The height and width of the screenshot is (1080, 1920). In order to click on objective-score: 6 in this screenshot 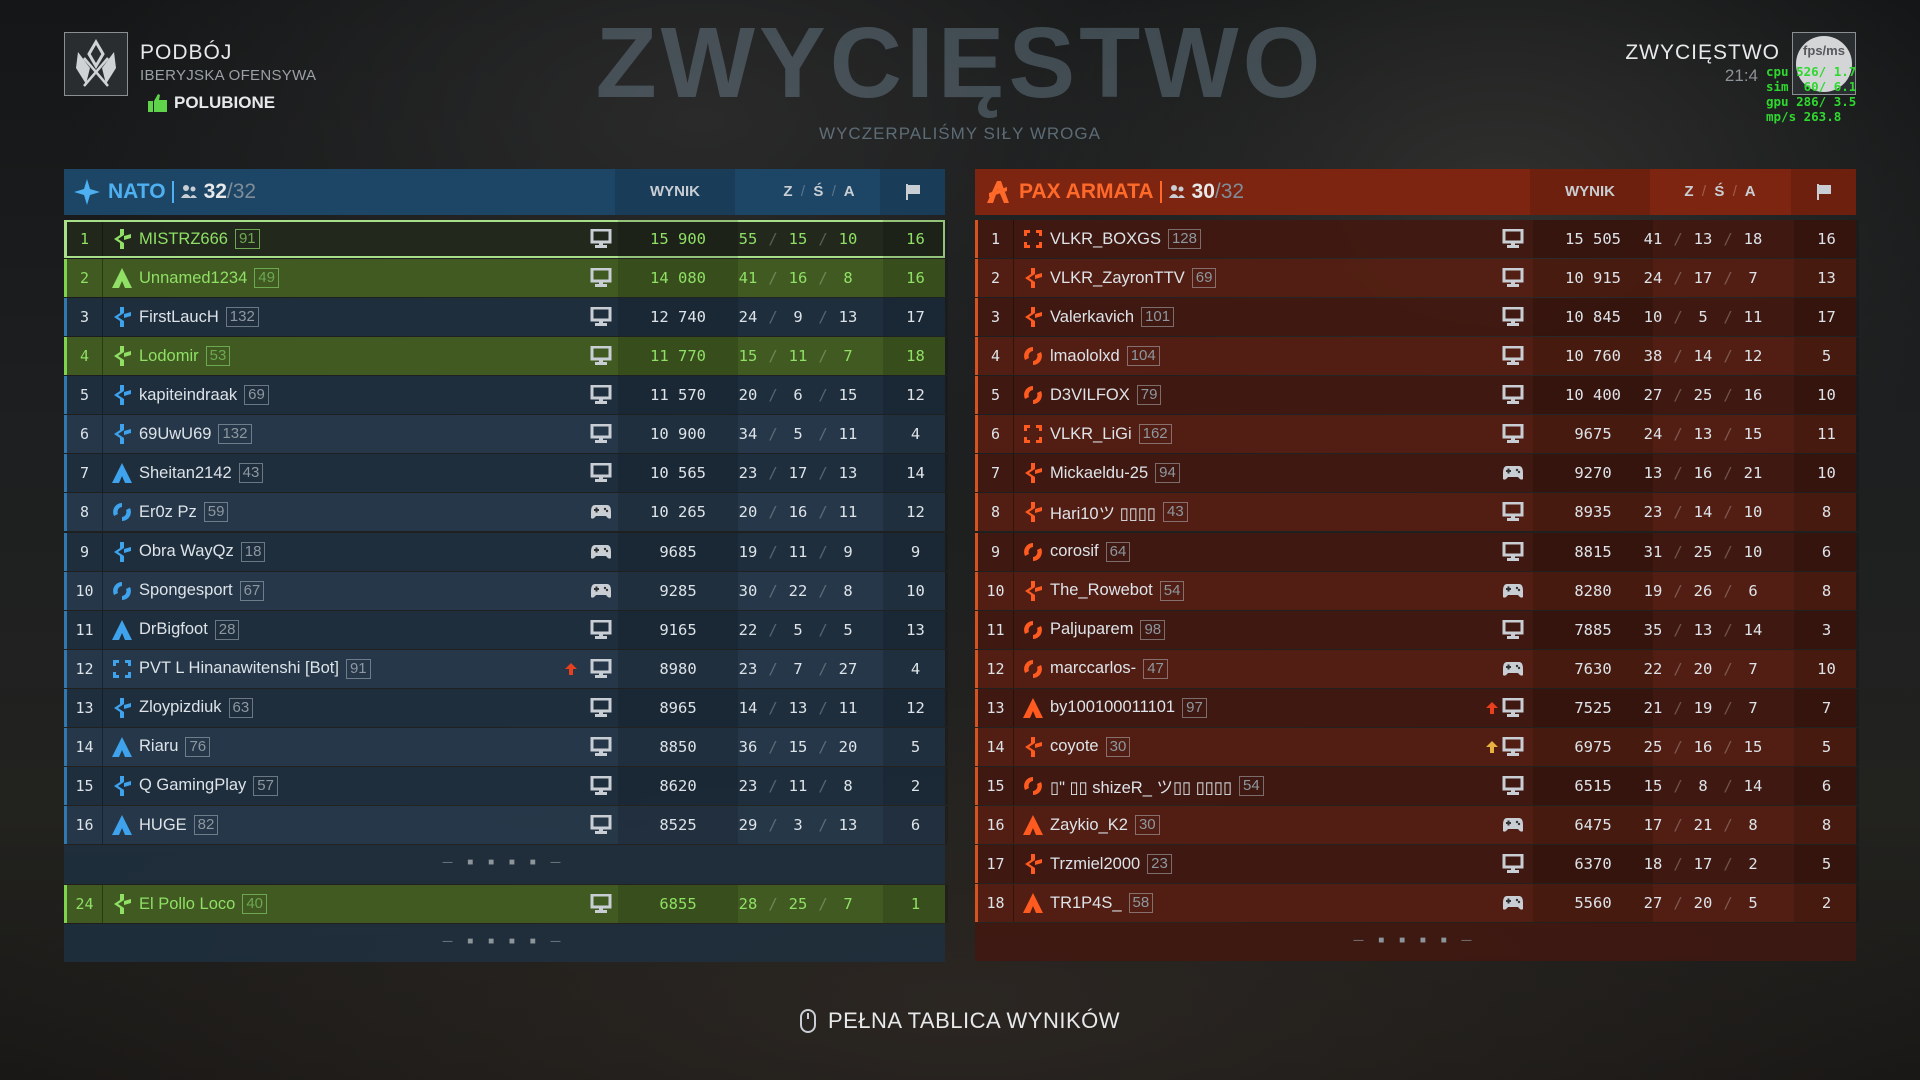, I will do `click(1826, 785)`.